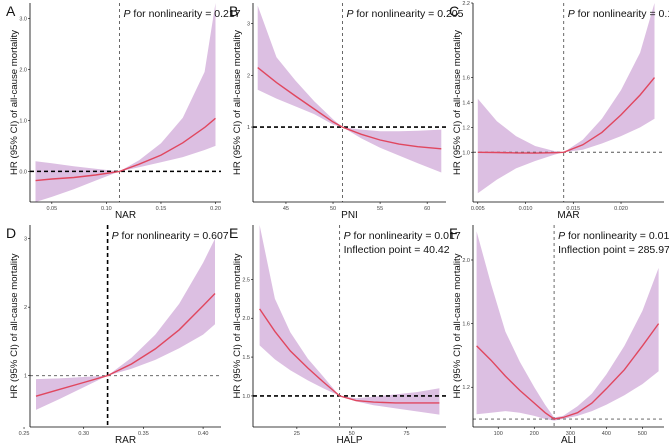 The width and height of the screenshot is (669, 446). What do you see at coordinates (246, 280) in the screenshot?
I see `y-tick-label: 2.5` at bounding box center [246, 280].